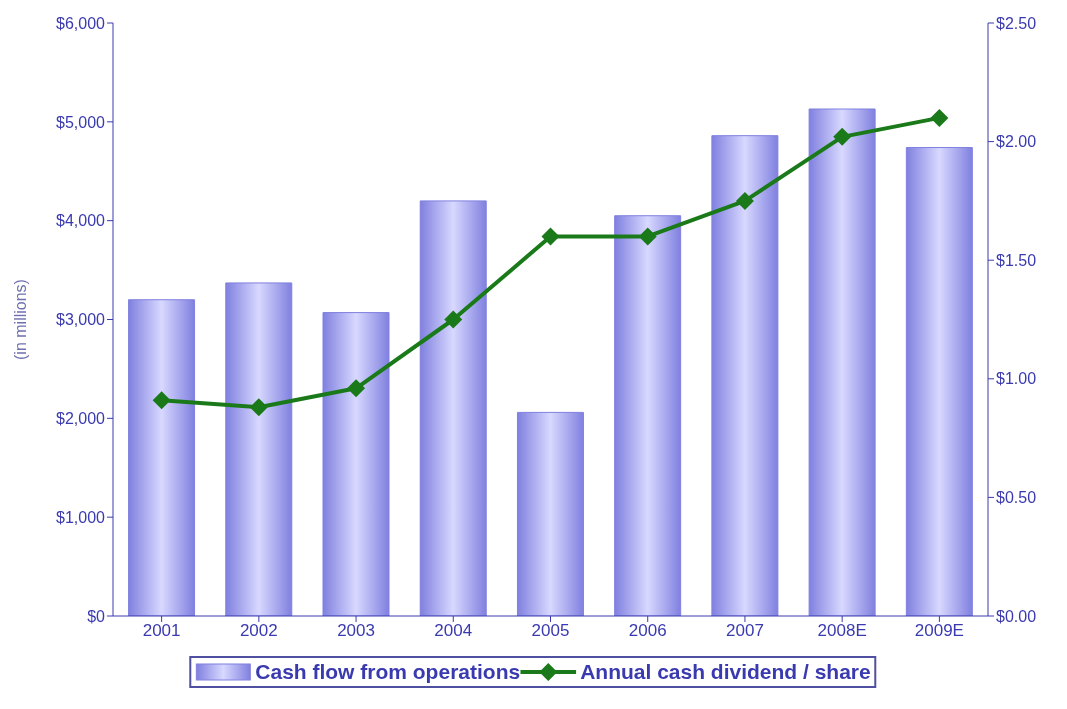 The width and height of the screenshot is (1067, 709). I want to click on x-tick-label: 2002, so click(258, 631).